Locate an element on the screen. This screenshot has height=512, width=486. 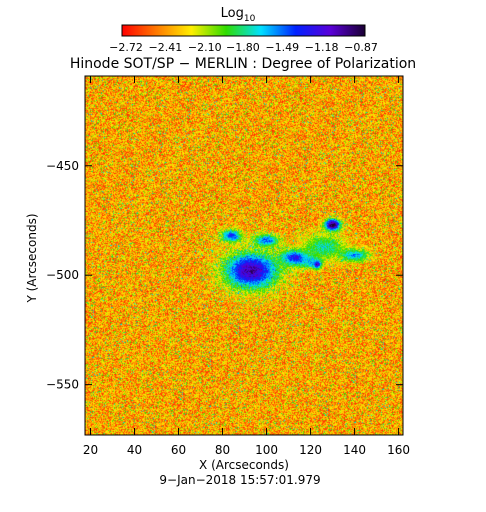
colorbar-tick-label: −1.18 is located at coordinates (322, 47).